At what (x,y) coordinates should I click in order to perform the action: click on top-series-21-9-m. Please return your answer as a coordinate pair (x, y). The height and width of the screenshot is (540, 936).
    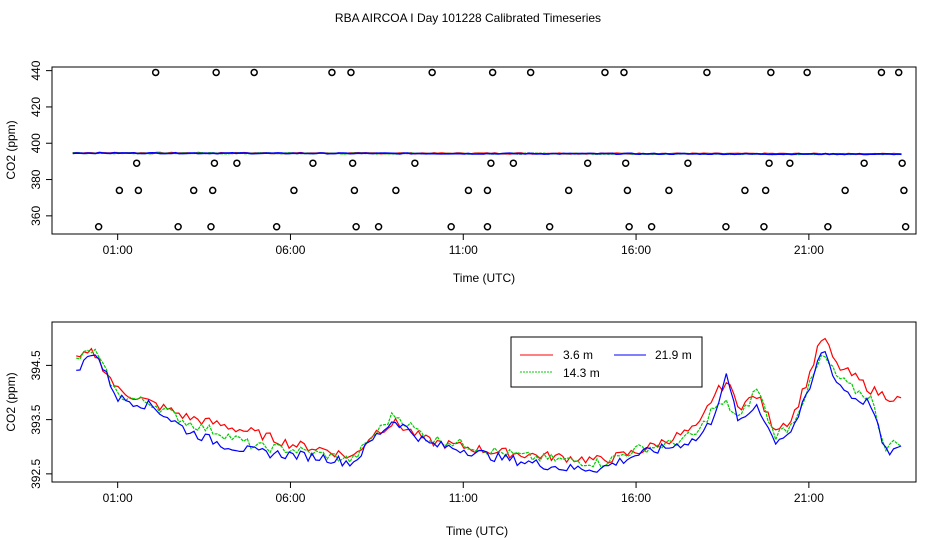
    Looking at the image, I should click on (487, 153).